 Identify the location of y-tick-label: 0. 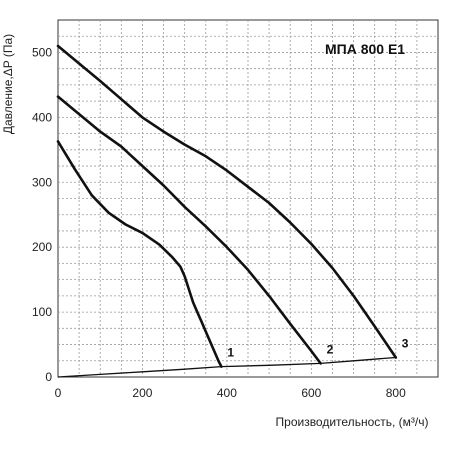
(48, 377).